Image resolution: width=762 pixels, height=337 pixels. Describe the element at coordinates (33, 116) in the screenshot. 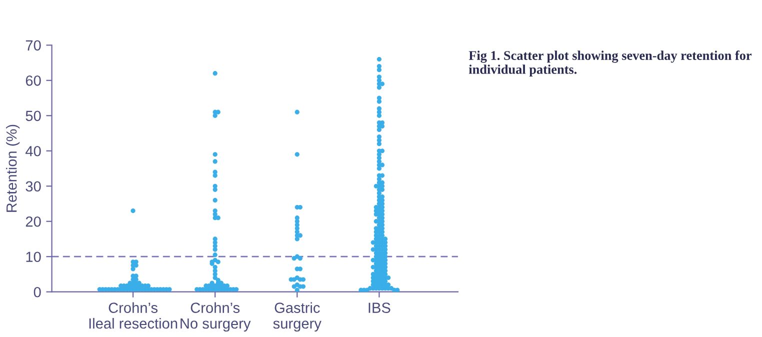

I see `y-tick-label: 50` at that location.